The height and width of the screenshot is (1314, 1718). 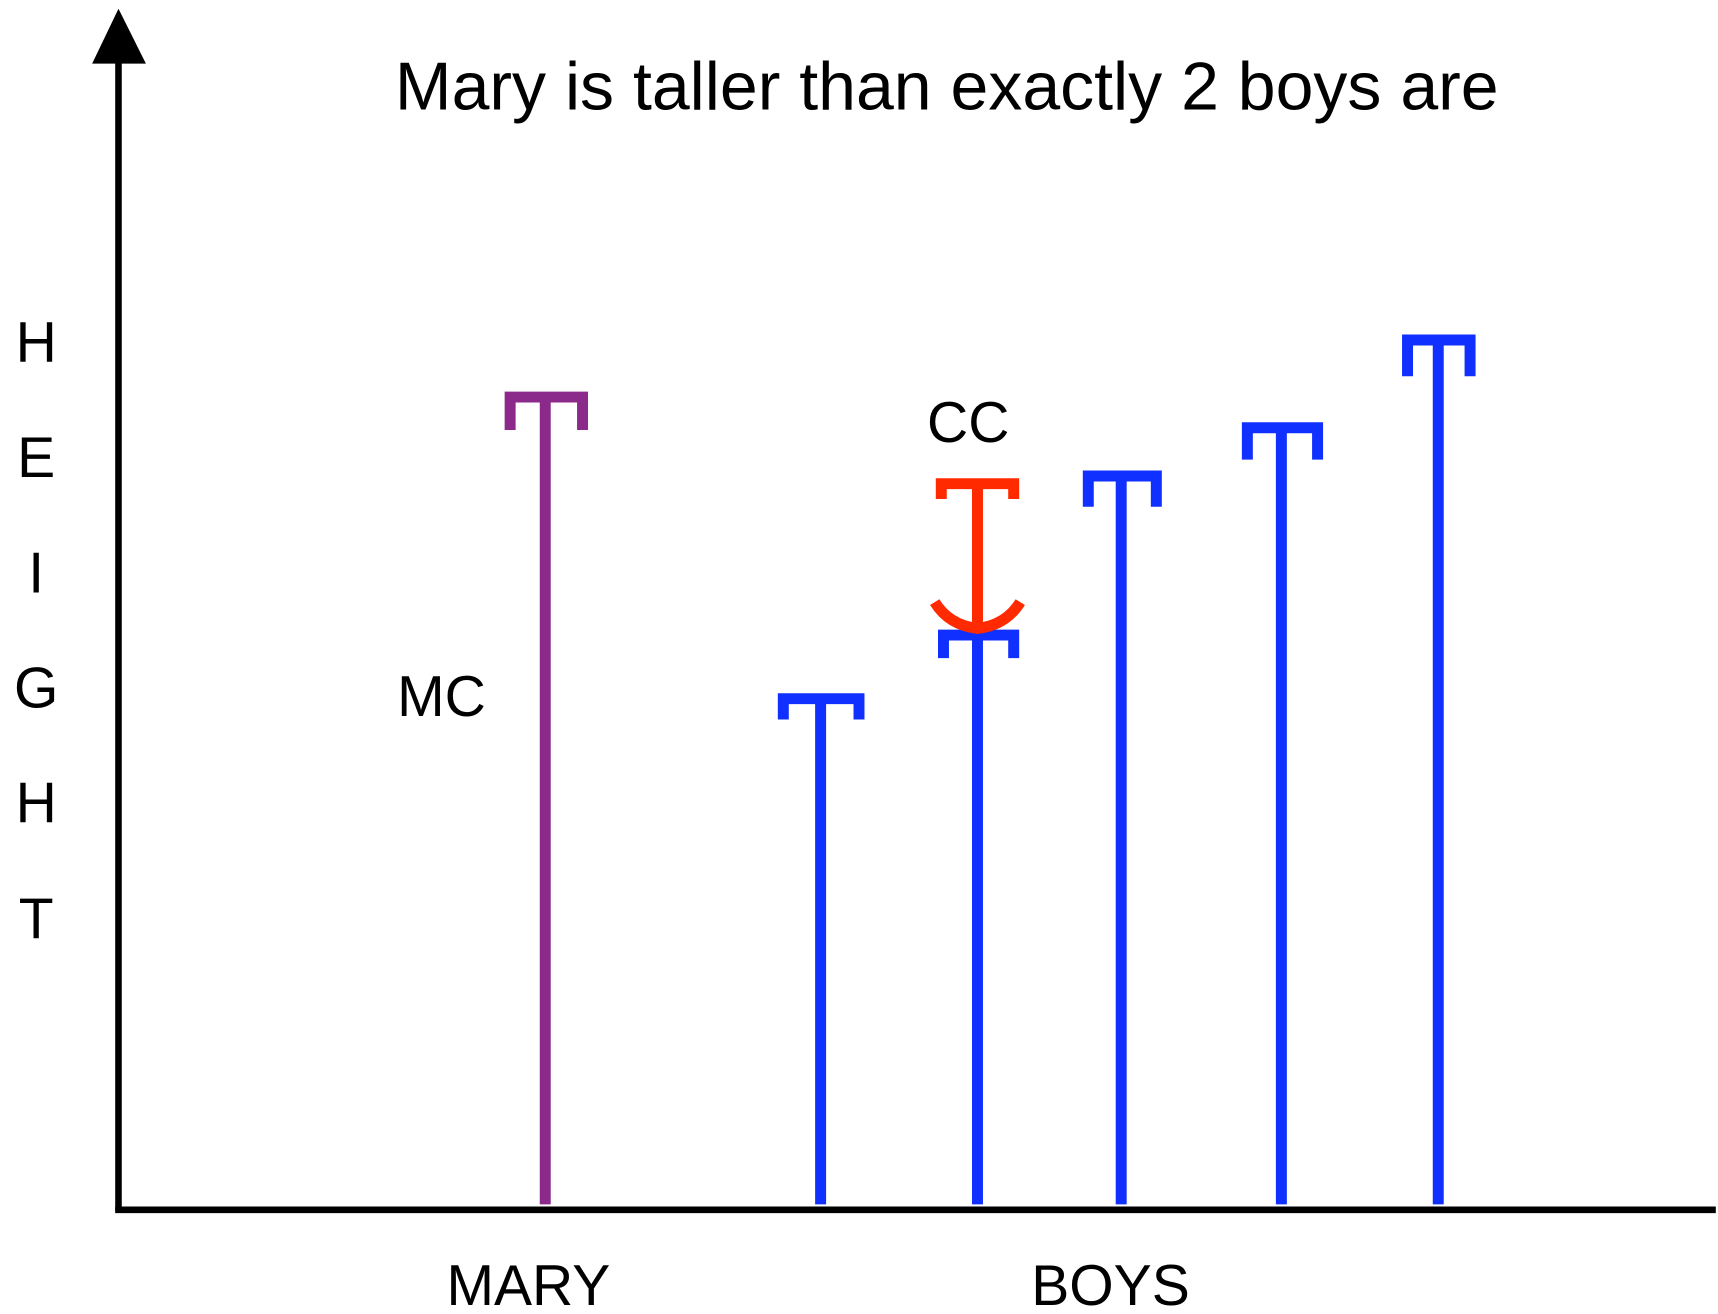 I want to click on y-axis-letter: G, so click(x=36, y=688).